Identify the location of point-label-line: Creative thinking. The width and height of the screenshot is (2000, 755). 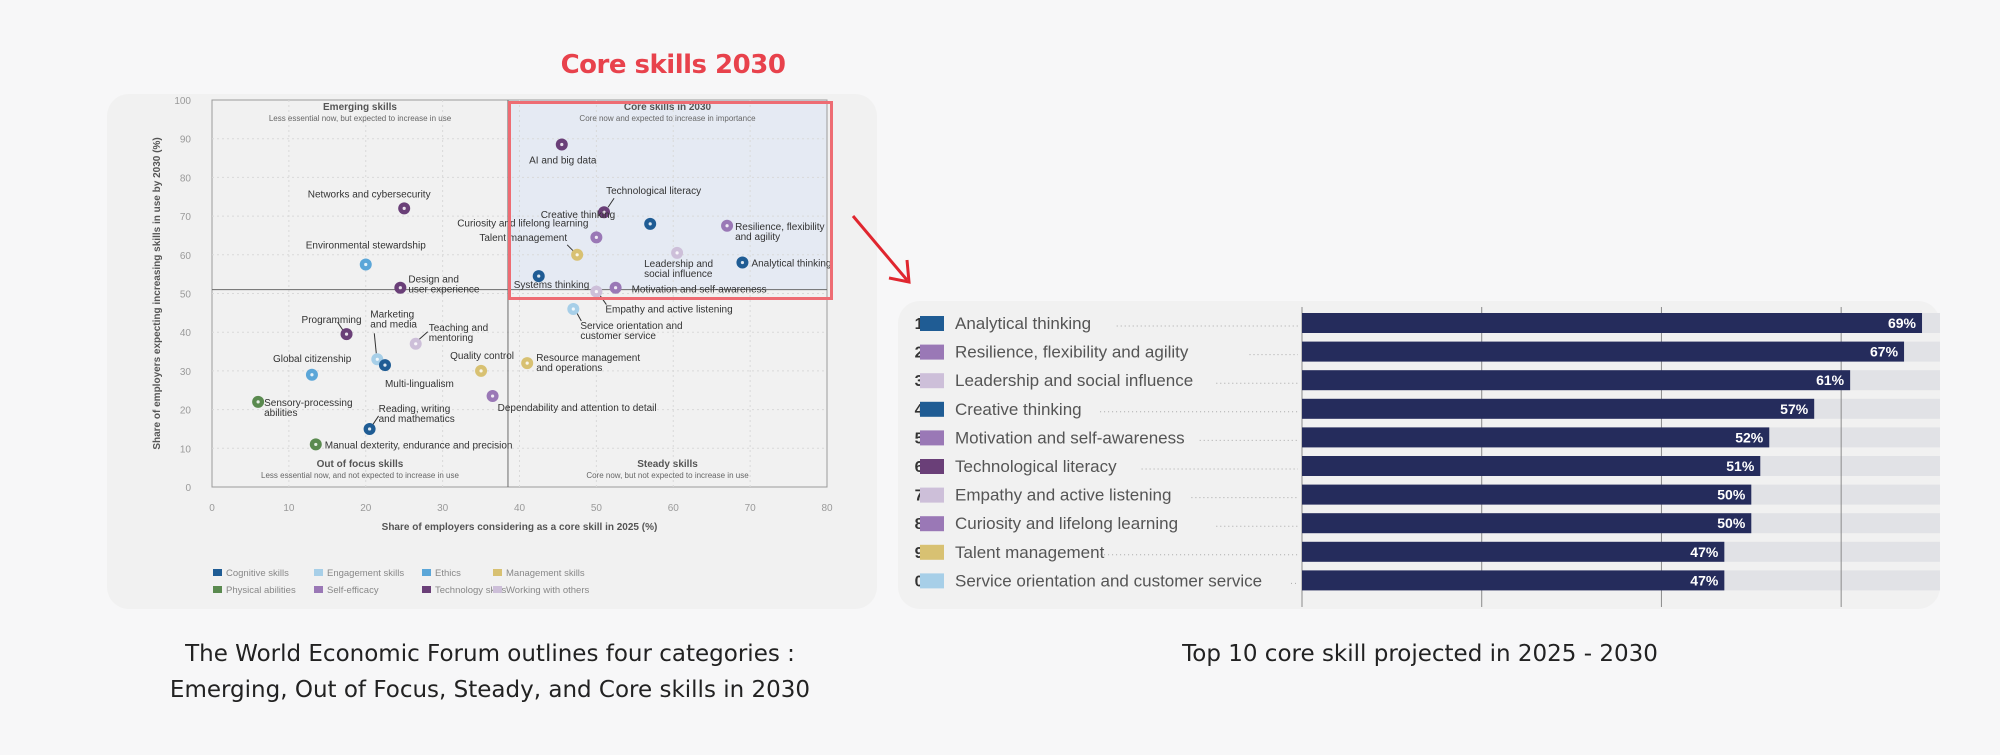
(578, 215).